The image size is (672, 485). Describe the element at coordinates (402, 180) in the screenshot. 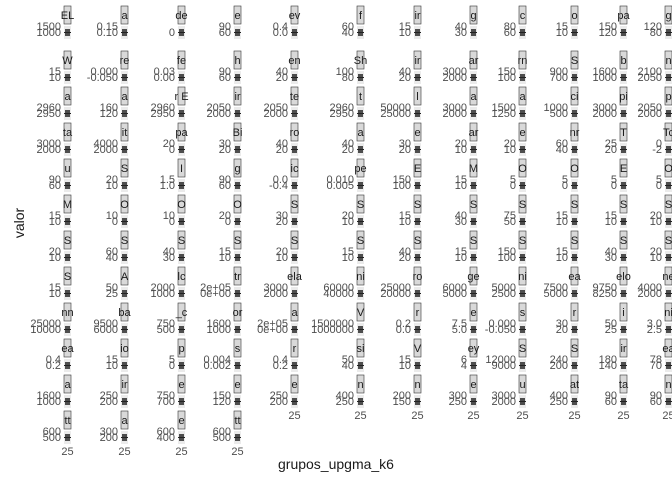

I see `y-tick-label: 150` at that location.